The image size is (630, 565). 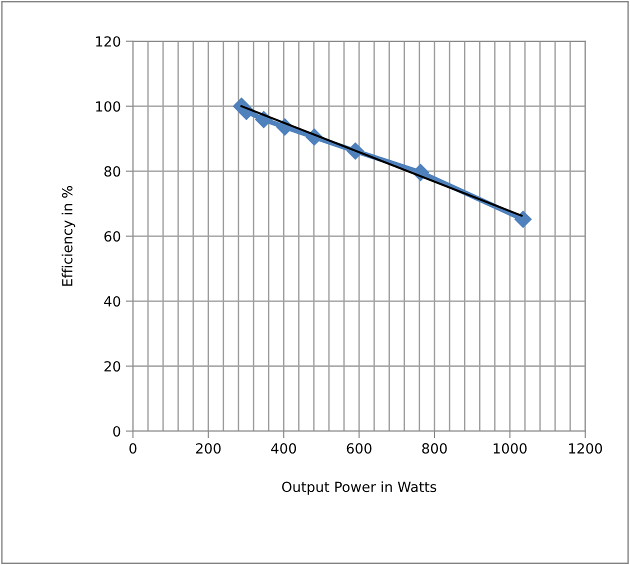 What do you see at coordinates (112, 301) in the screenshot?
I see `y-tick-label: 40` at bounding box center [112, 301].